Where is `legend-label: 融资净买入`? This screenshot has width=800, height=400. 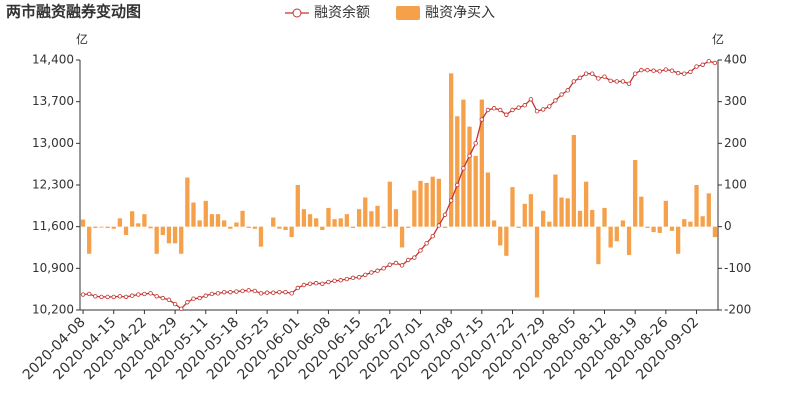
legend-label: 融资净买入 is located at coordinates (460, 13).